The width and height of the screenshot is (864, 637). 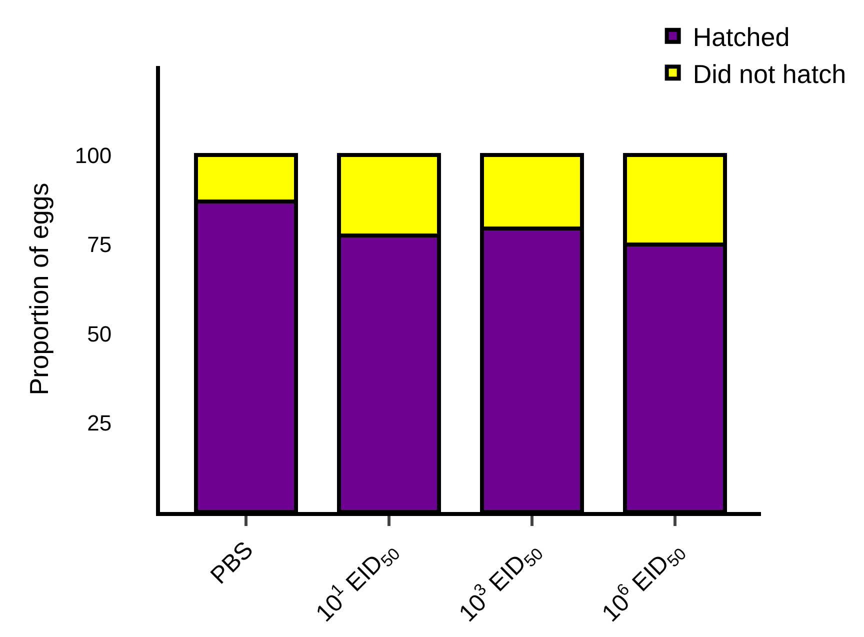 I want to click on y-axis-title: Proportion of eggs, so click(x=39, y=289).